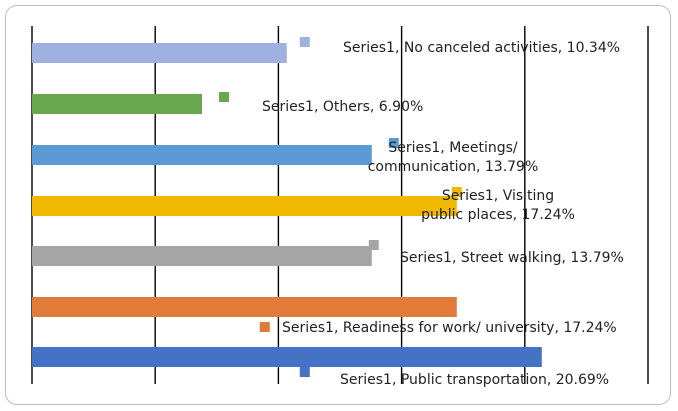 Image resolution: width=678 pixels, height=411 pixels. What do you see at coordinates (498, 196) in the screenshot?
I see `data-label-4-line-1: Series1, Visiting` at bounding box center [498, 196].